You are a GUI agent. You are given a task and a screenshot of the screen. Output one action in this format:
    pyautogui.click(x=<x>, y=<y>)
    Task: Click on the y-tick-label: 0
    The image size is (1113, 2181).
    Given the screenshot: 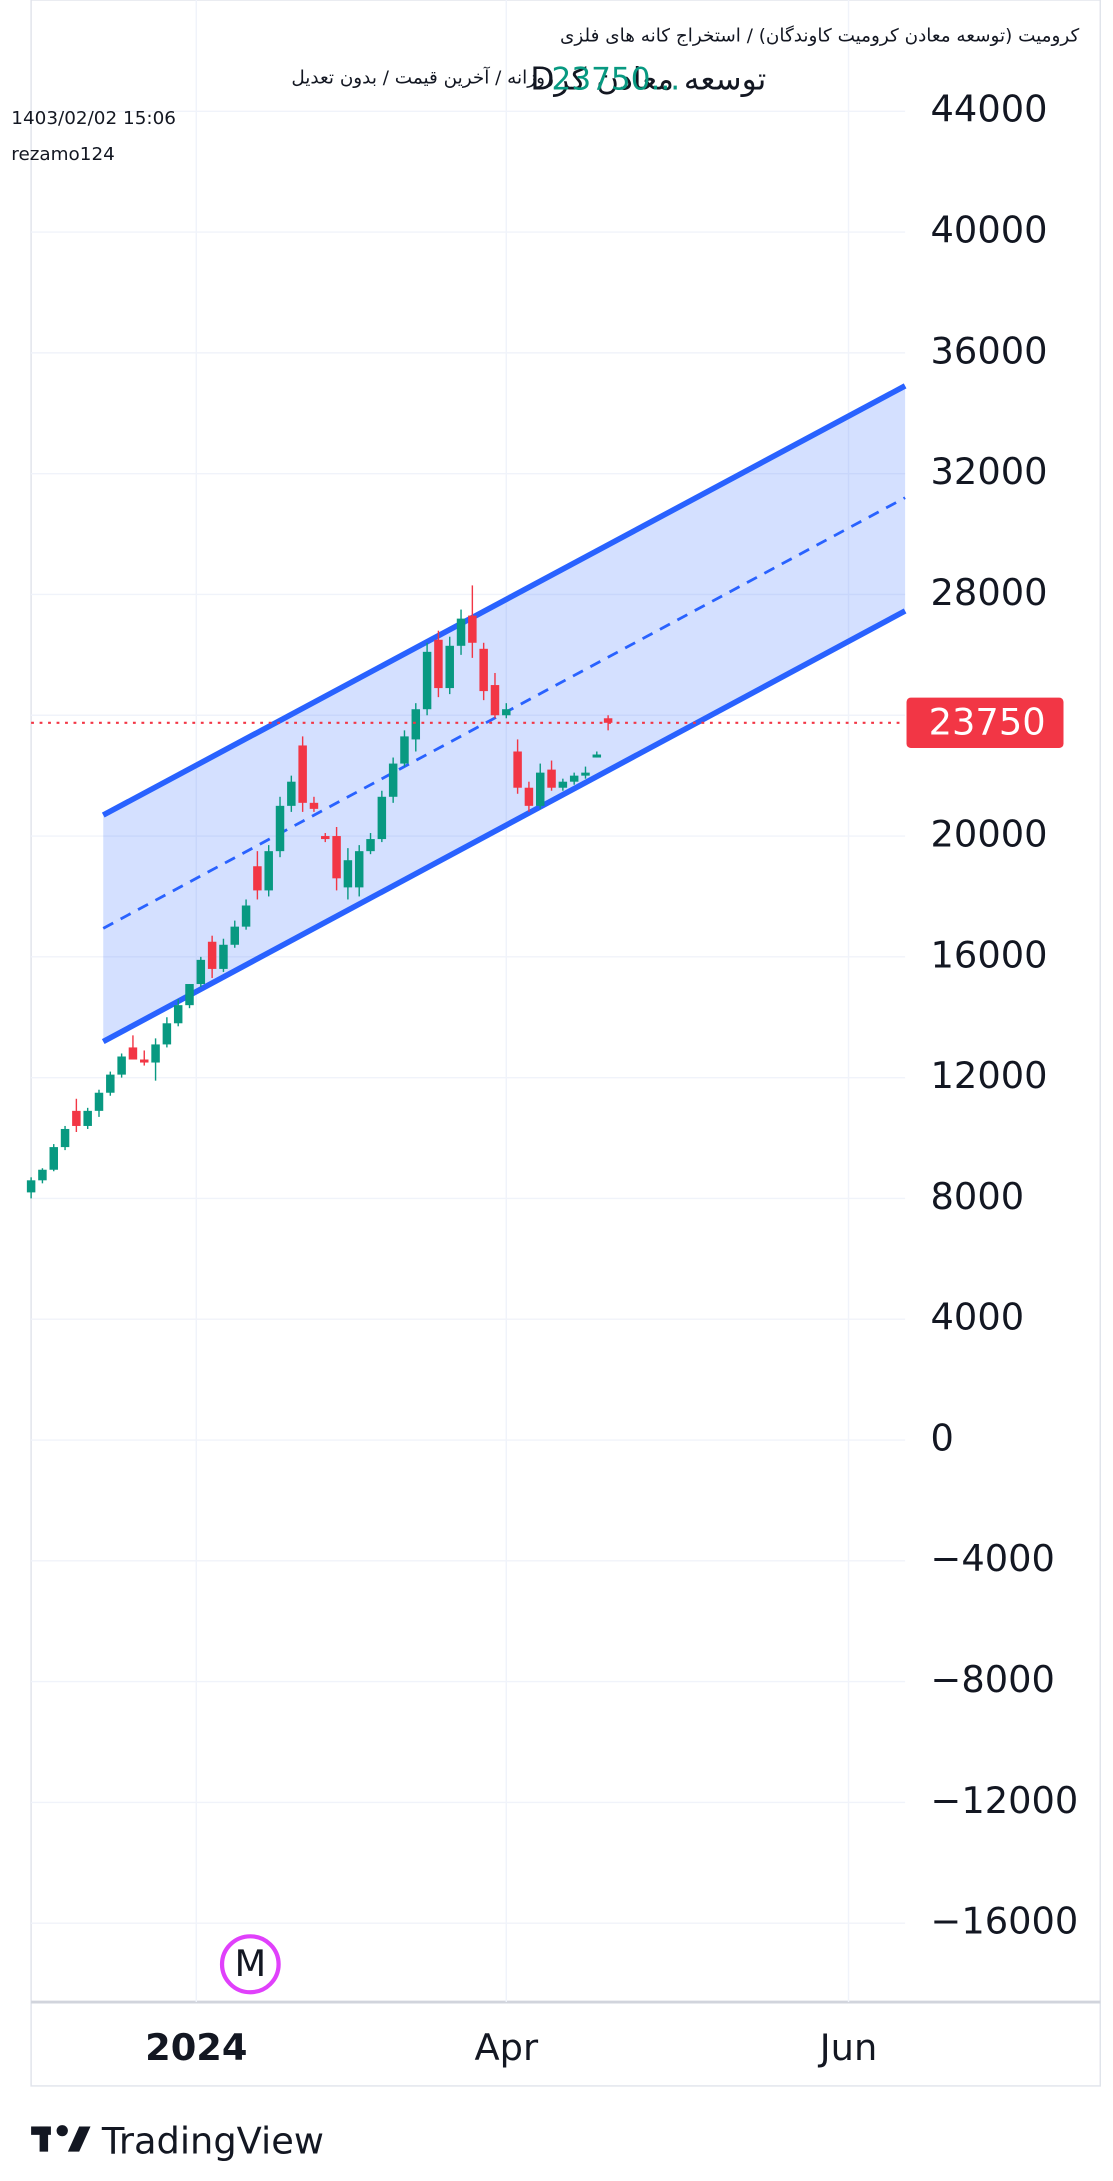 What is the action you would take?
    pyautogui.click(x=942, y=1438)
    